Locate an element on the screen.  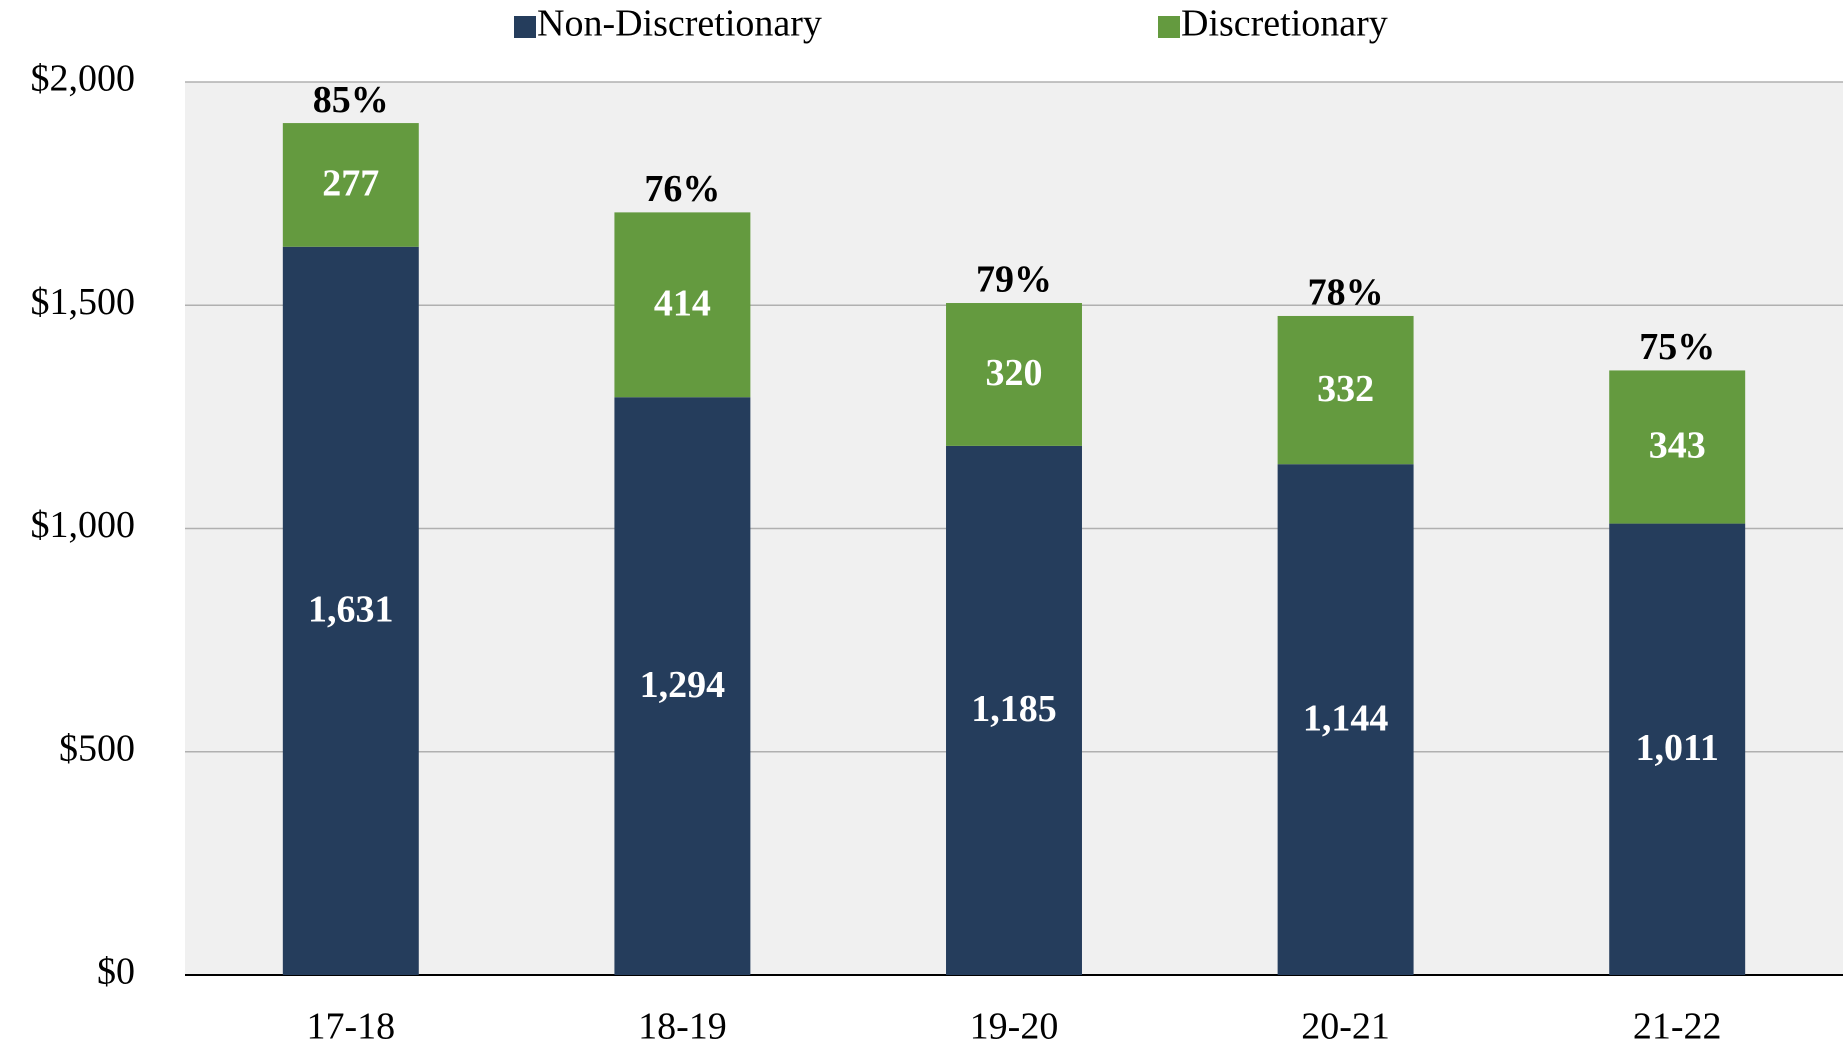
data-label: 1,011 is located at coordinates (1676, 748).